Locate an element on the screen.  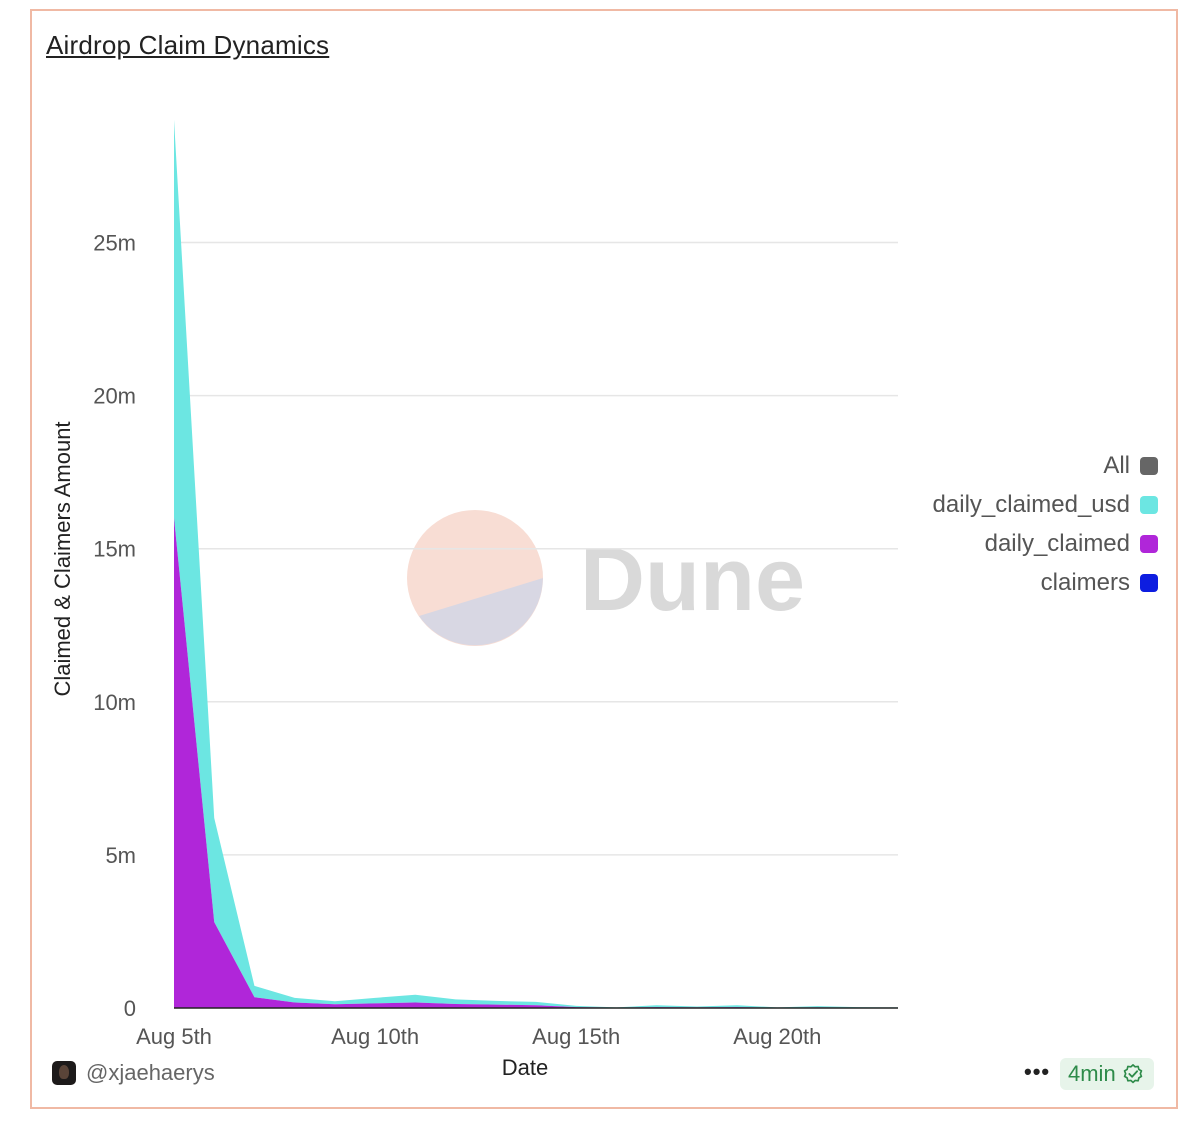
legend-label: All is located at coordinates (1116, 465).